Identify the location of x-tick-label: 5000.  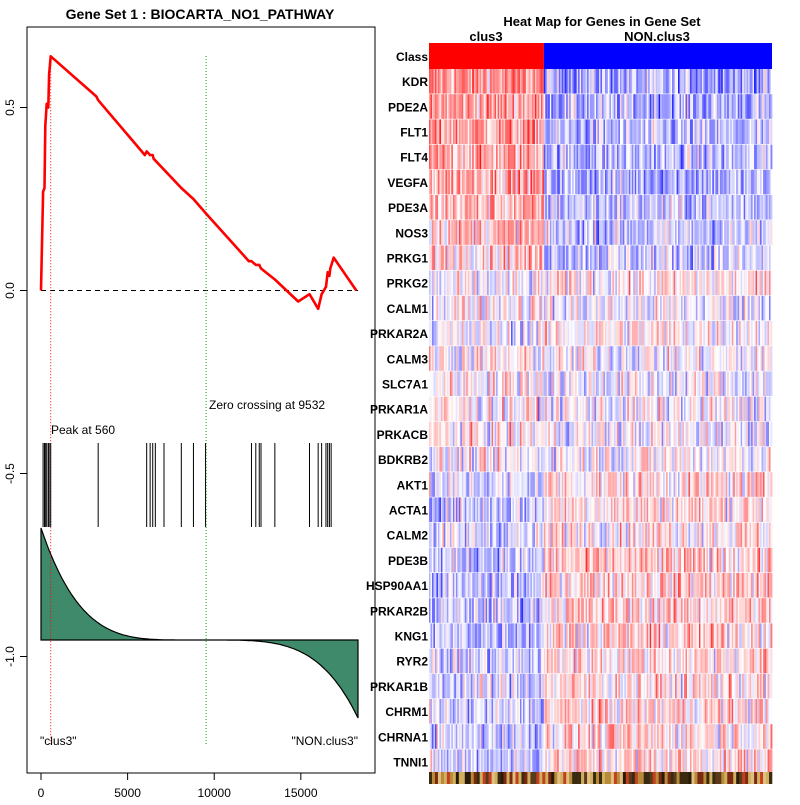
(127, 793).